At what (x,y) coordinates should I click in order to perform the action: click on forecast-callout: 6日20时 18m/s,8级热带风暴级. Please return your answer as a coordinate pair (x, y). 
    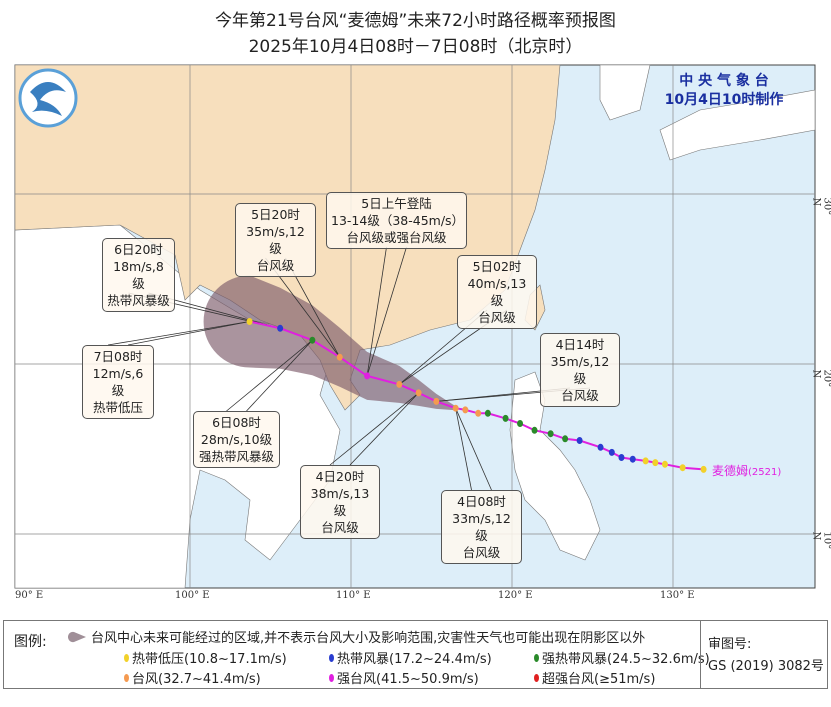
    Looking at the image, I should click on (138, 275).